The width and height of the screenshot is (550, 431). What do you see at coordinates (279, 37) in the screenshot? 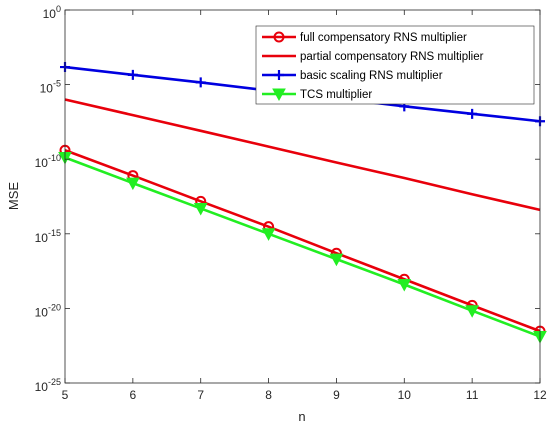
I see `data-point-circle` at bounding box center [279, 37].